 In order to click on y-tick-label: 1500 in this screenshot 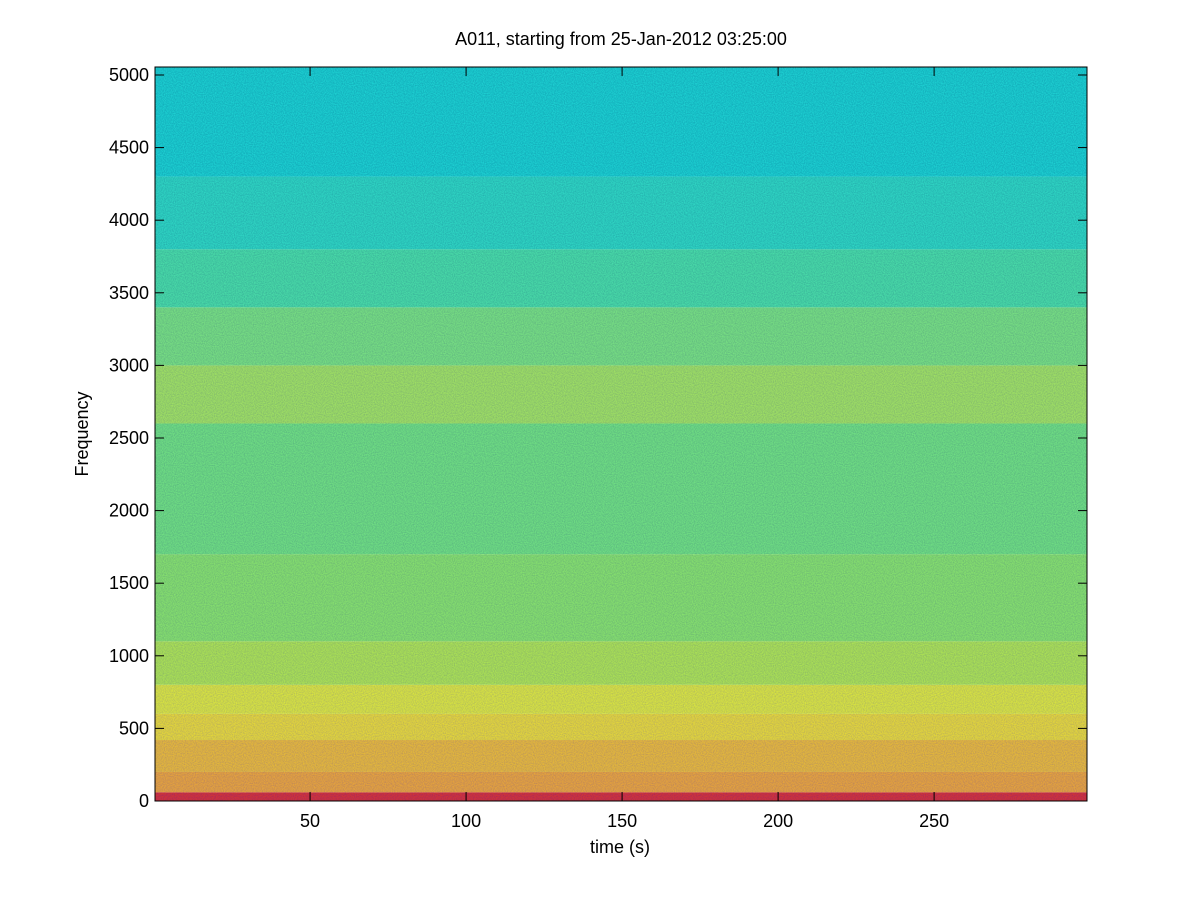, I will do `click(129, 583)`.